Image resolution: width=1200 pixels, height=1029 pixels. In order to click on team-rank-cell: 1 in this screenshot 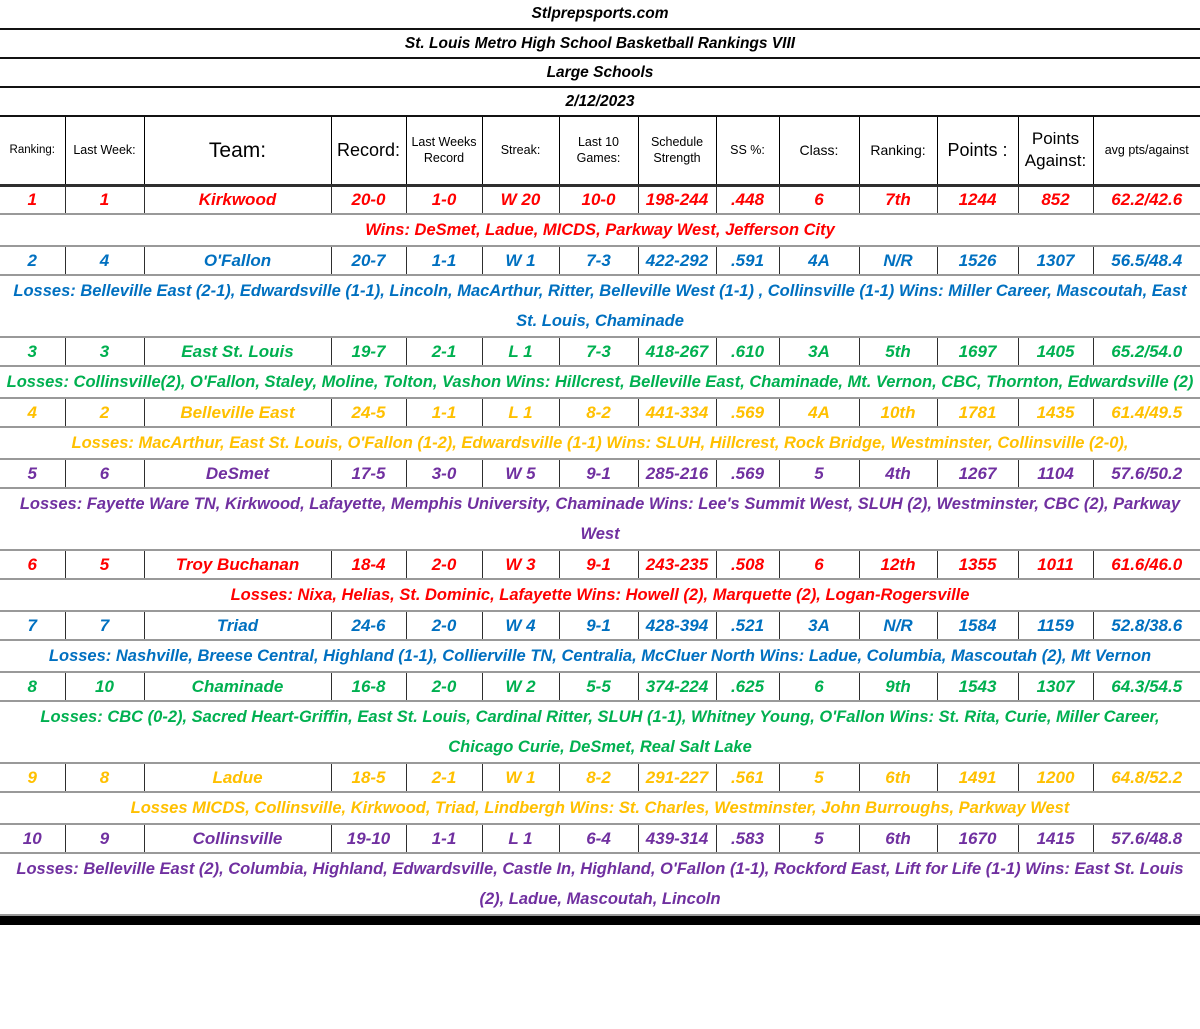, I will do `click(33, 199)`.